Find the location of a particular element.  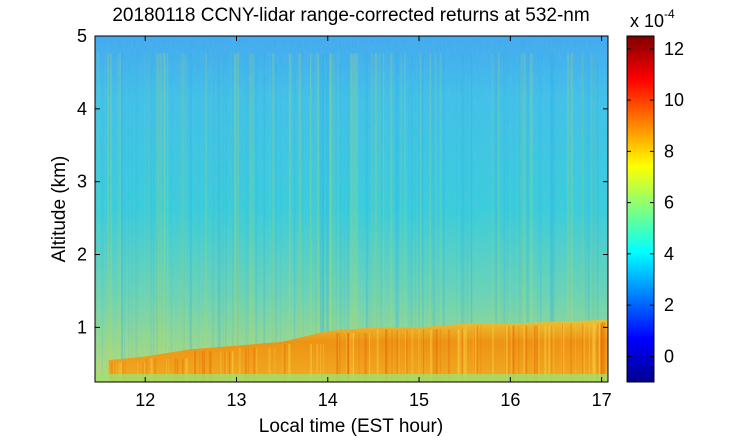

y-tick-label: 4 is located at coordinates (82, 109).